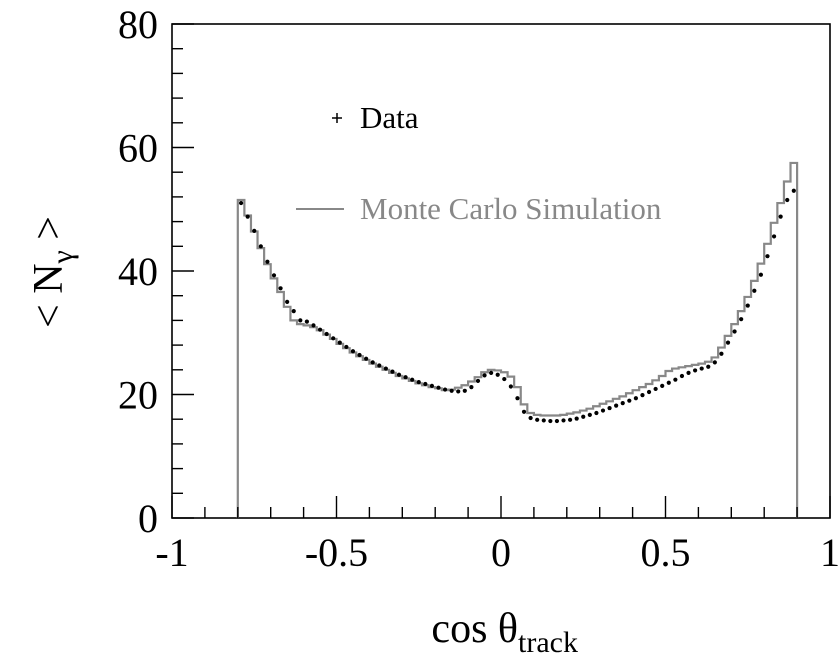 This screenshot has height=655, width=840. What do you see at coordinates (49, 233) in the screenshot?
I see `y-axis-title-post: >` at bounding box center [49, 233].